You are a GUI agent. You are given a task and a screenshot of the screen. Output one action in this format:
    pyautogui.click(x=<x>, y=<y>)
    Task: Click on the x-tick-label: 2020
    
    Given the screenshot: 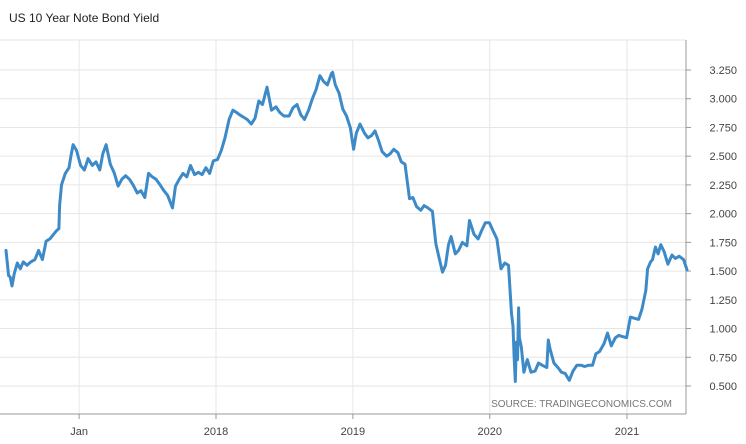 What is the action you would take?
    pyautogui.click(x=490, y=432)
    